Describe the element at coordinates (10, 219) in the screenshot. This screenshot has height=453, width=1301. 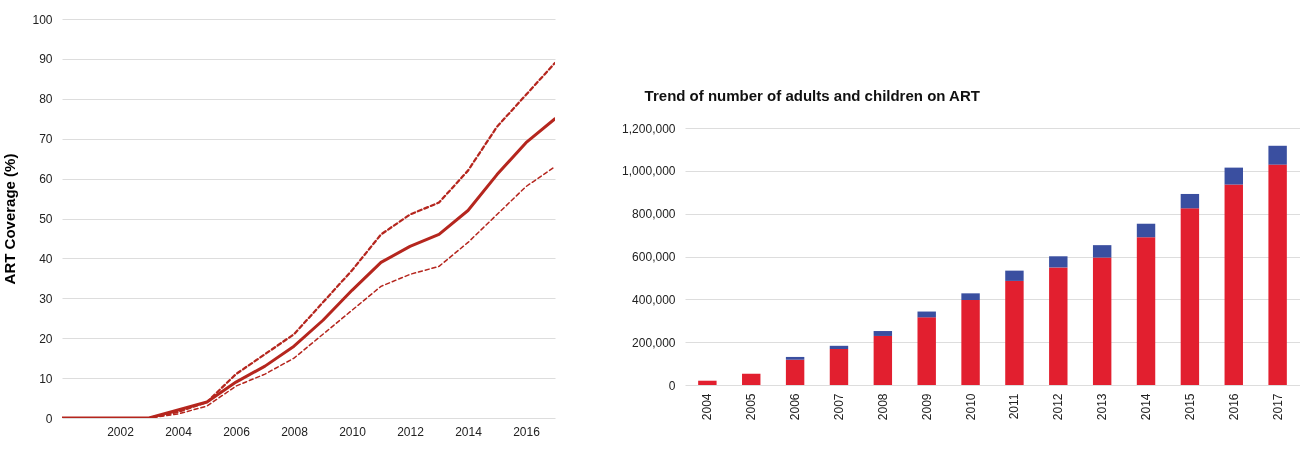
I see `y-axis-title: ART Coverage (%)` at that location.